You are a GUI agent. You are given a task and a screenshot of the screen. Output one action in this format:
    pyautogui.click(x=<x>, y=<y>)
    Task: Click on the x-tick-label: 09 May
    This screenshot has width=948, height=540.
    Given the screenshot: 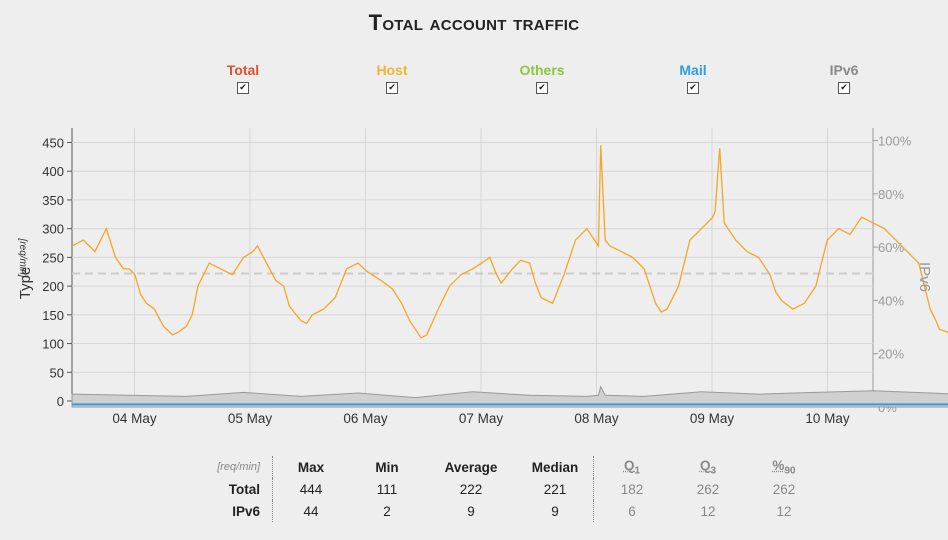 What is the action you would take?
    pyautogui.click(x=712, y=418)
    